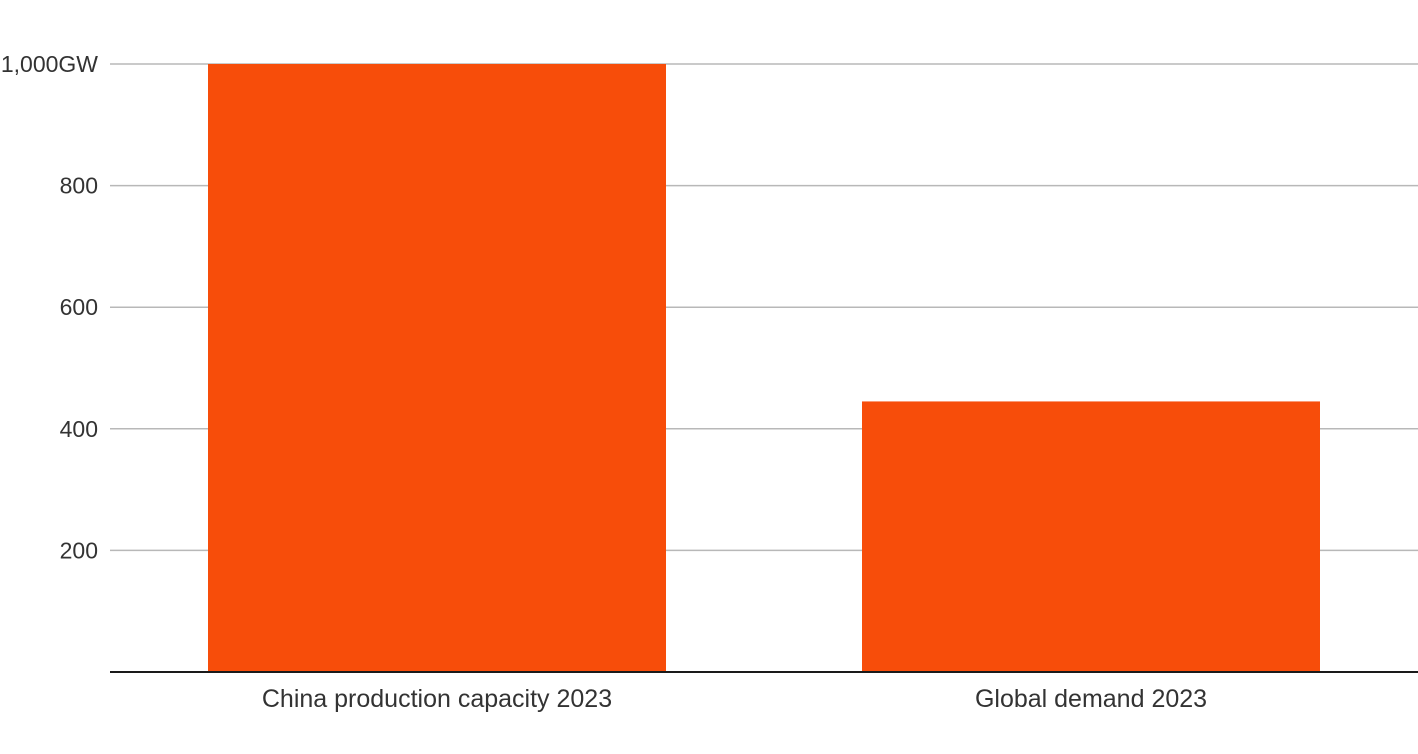  Describe the element at coordinates (1091, 699) in the screenshot. I see `x-category-label: Global demand 2023` at that location.